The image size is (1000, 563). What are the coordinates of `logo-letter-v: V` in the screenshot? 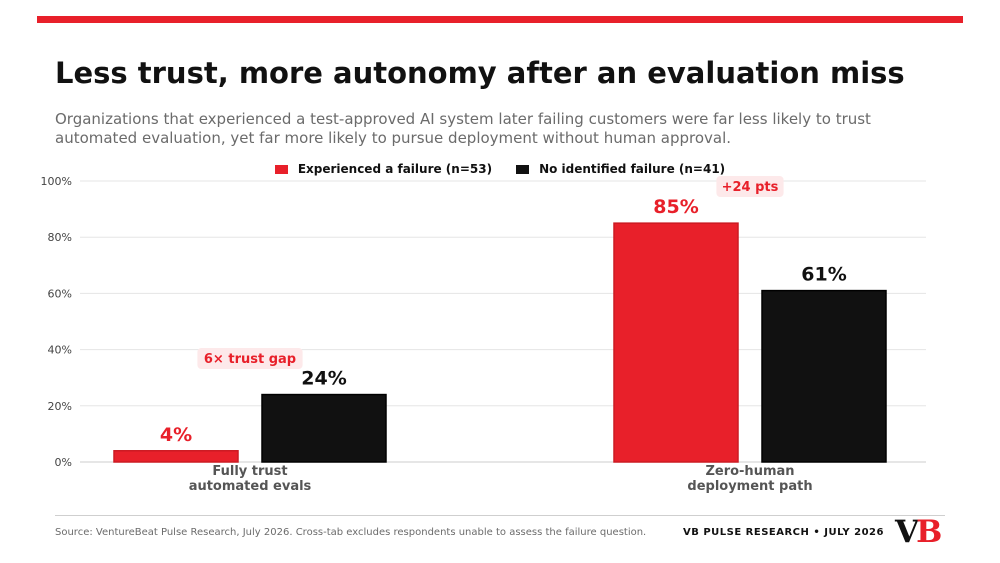 It's located at (907, 532).